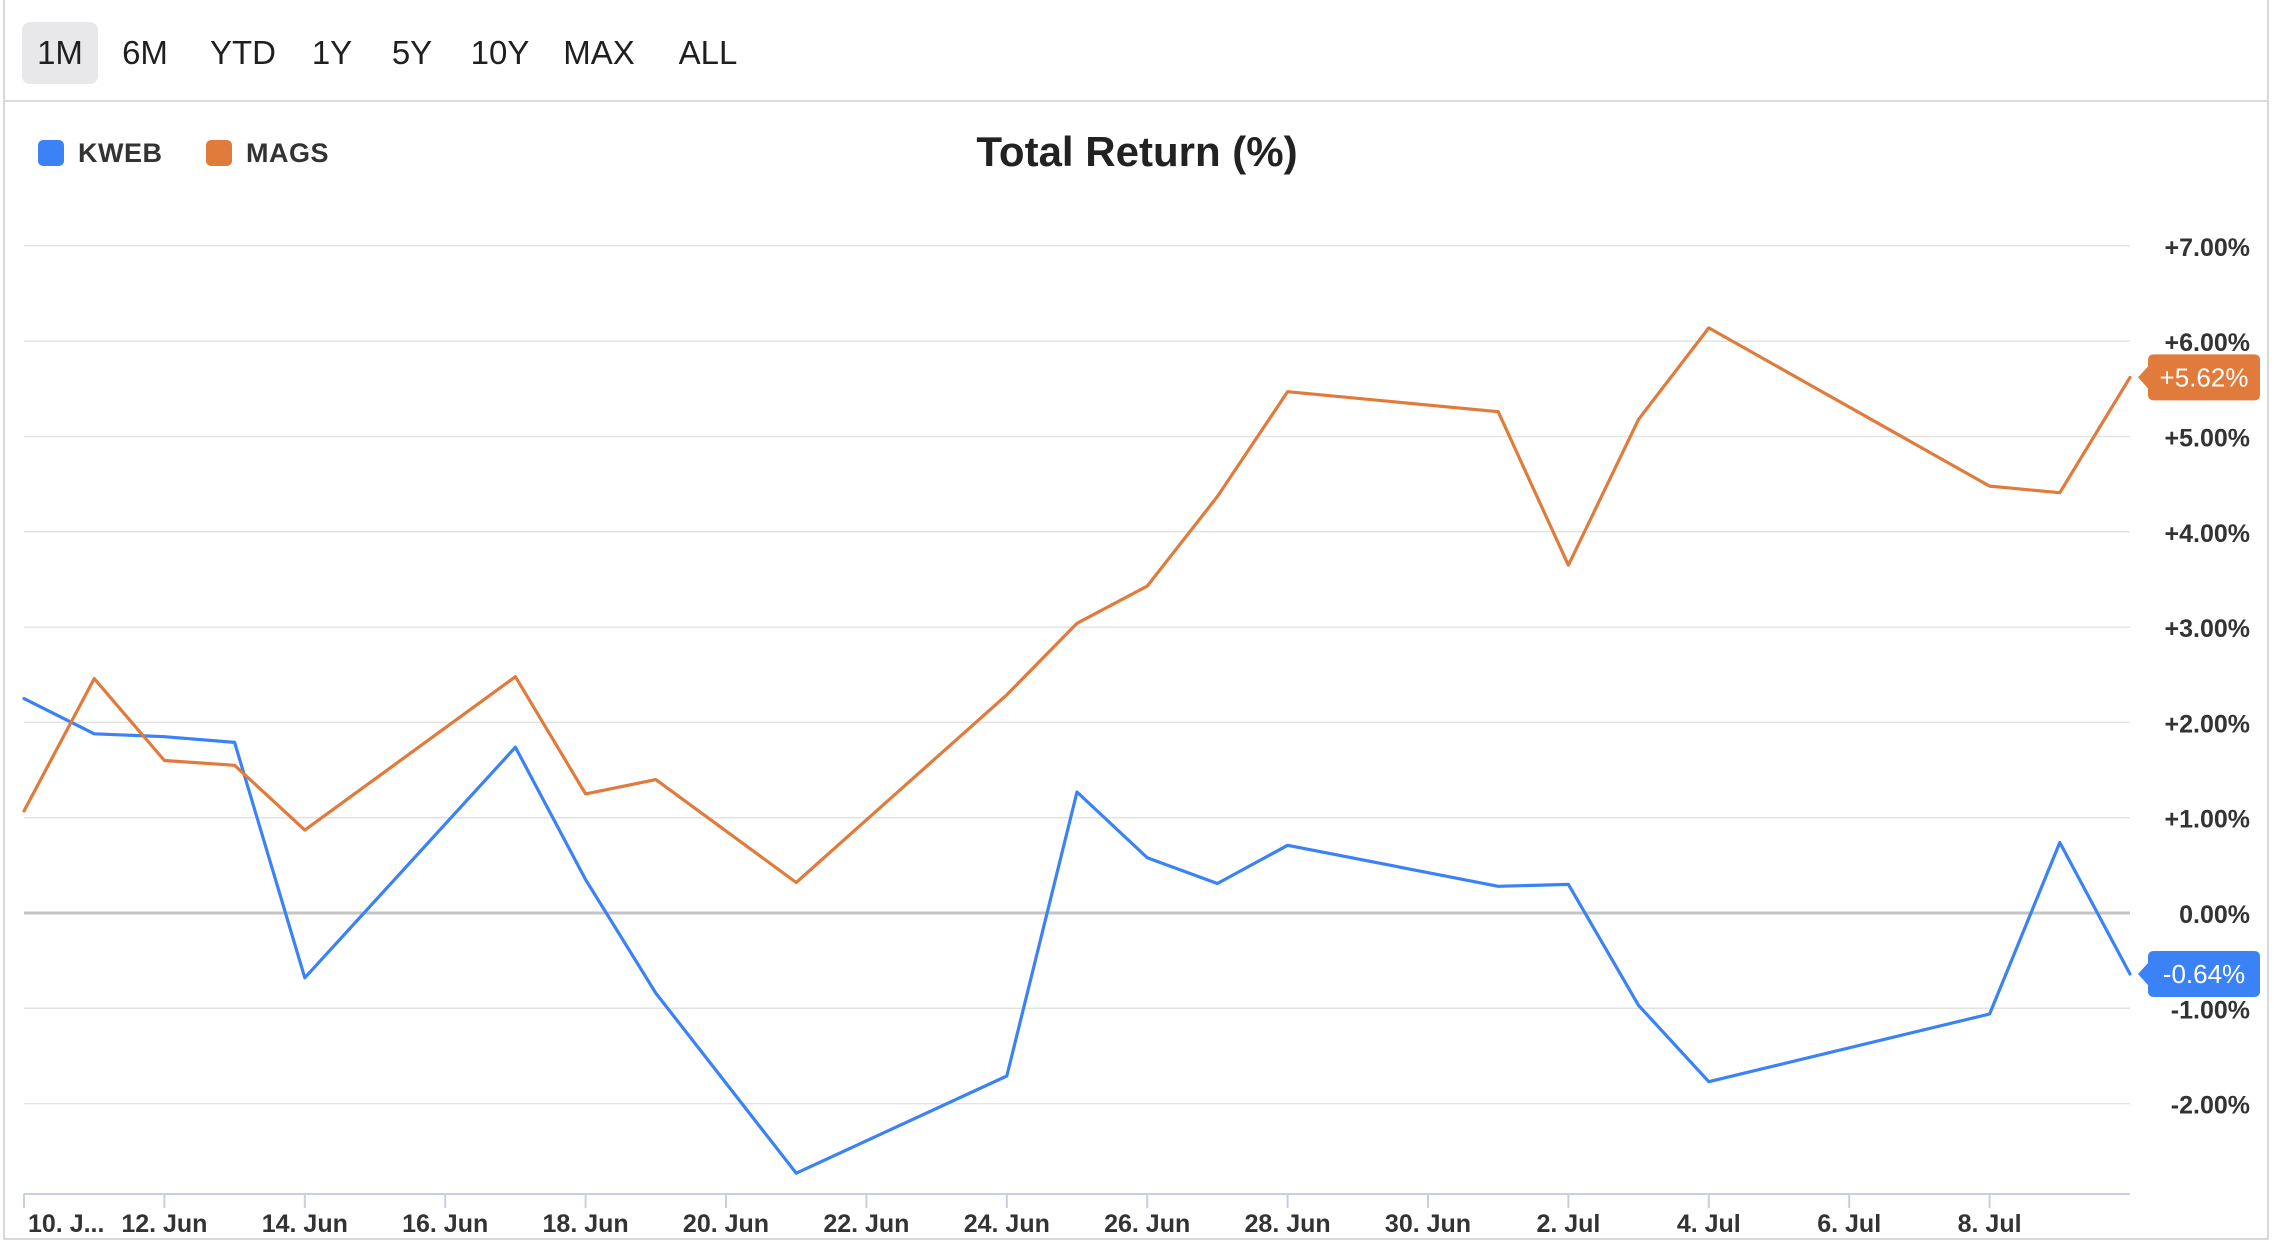 The image size is (2274, 1242). Describe the element at coordinates (164, 1224) in the screenshot. I see `x-tick-label: 12. Jun` at that location.